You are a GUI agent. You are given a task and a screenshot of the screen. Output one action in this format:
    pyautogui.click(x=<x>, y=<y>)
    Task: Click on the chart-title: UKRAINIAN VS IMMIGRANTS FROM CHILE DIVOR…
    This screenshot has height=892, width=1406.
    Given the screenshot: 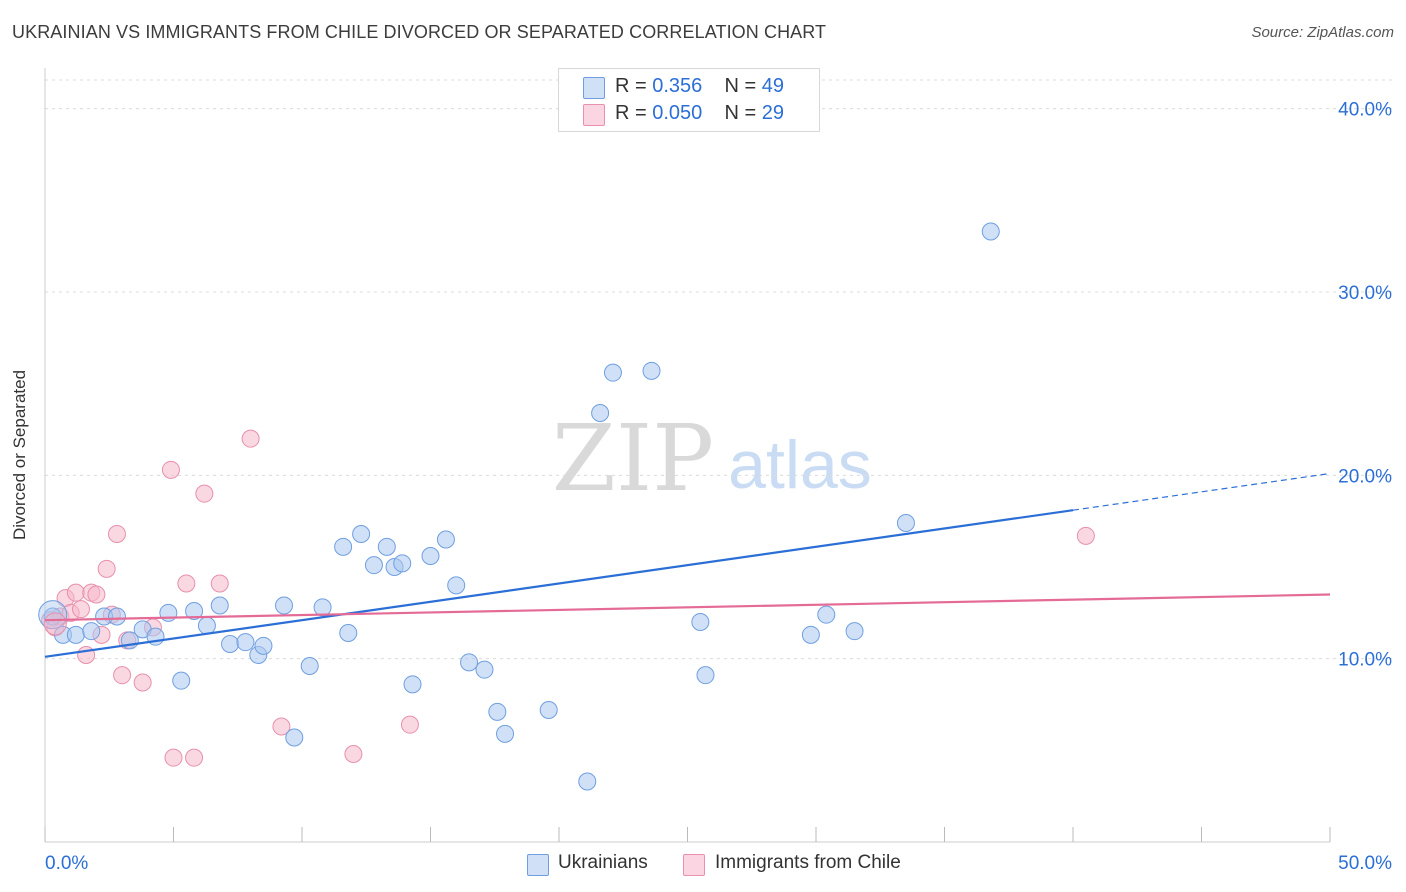 What is the action you would take?
    pyautogui.click(x=419, y=32)
    